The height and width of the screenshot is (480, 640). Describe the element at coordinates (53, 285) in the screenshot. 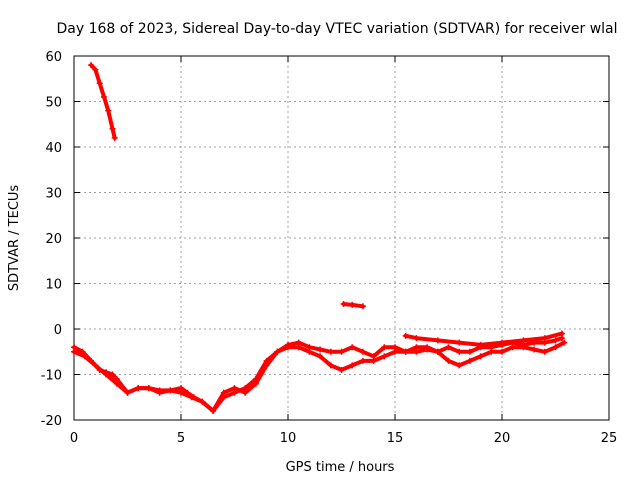

I see `y-tick-label: 10` at that location.